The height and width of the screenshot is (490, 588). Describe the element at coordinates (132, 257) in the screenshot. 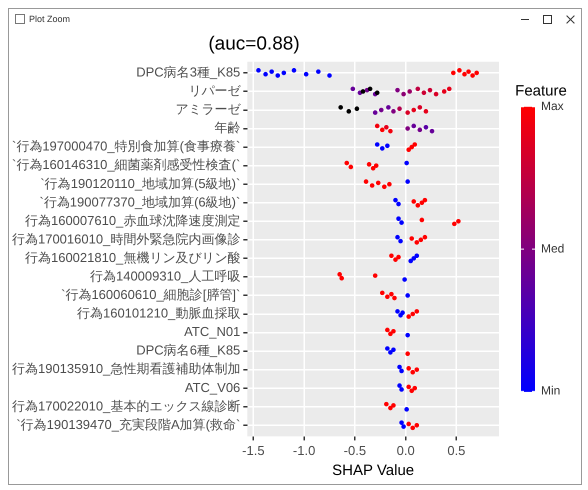

I see `y-tick-label: 行為160021810_無機リン及びリン酸` at that location.